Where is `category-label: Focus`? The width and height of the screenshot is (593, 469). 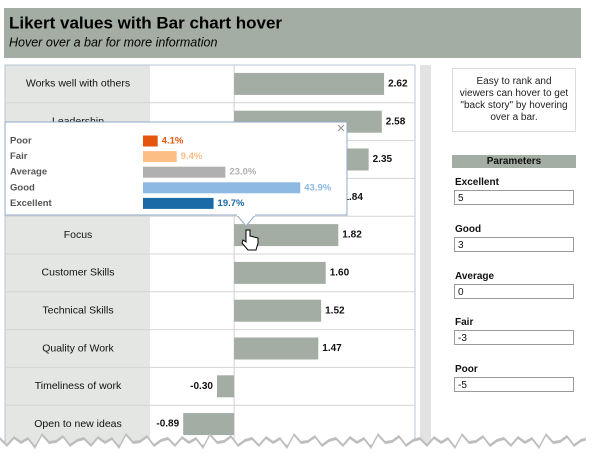 category-label: Focus is located at coordinates (78, 235).